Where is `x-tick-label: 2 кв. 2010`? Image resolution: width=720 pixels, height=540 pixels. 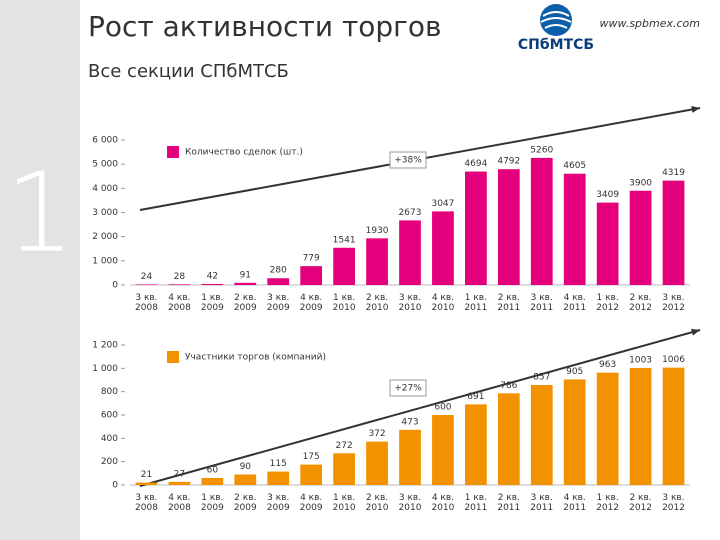
x-tick-label: 2 кв. 2010 is located at coordinates (377, 303).